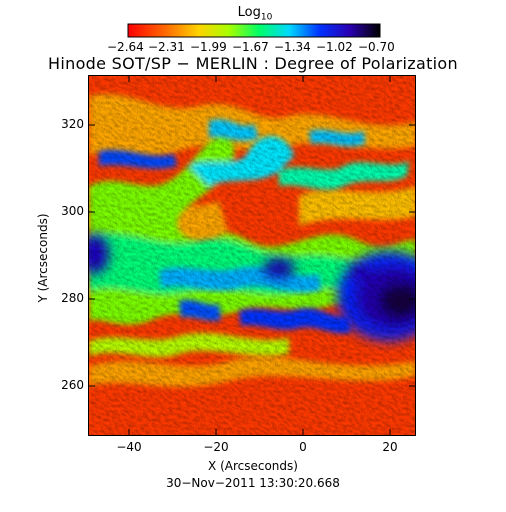 This screenshot has width=506, height=512. I want to click on colorbar-tick: −0.70, so click(376, 47).